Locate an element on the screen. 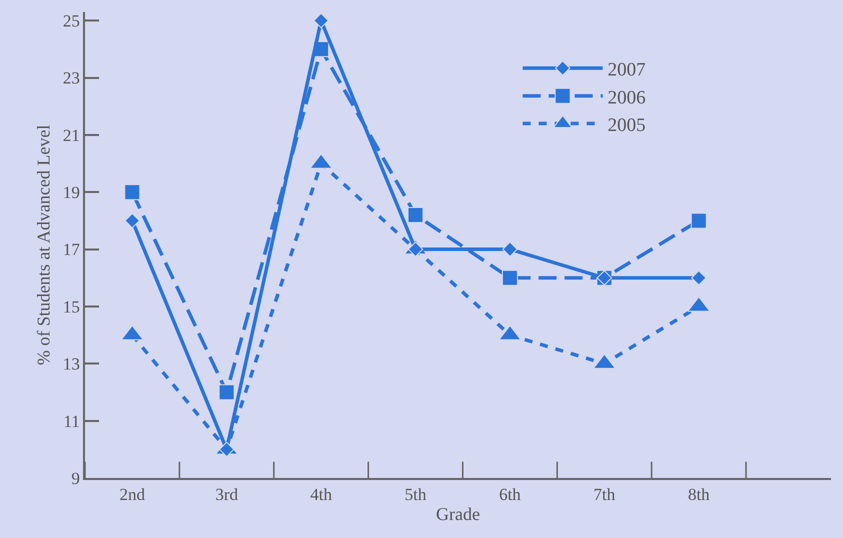  x-tick-label: 8th is located at coordinates (699, 494).